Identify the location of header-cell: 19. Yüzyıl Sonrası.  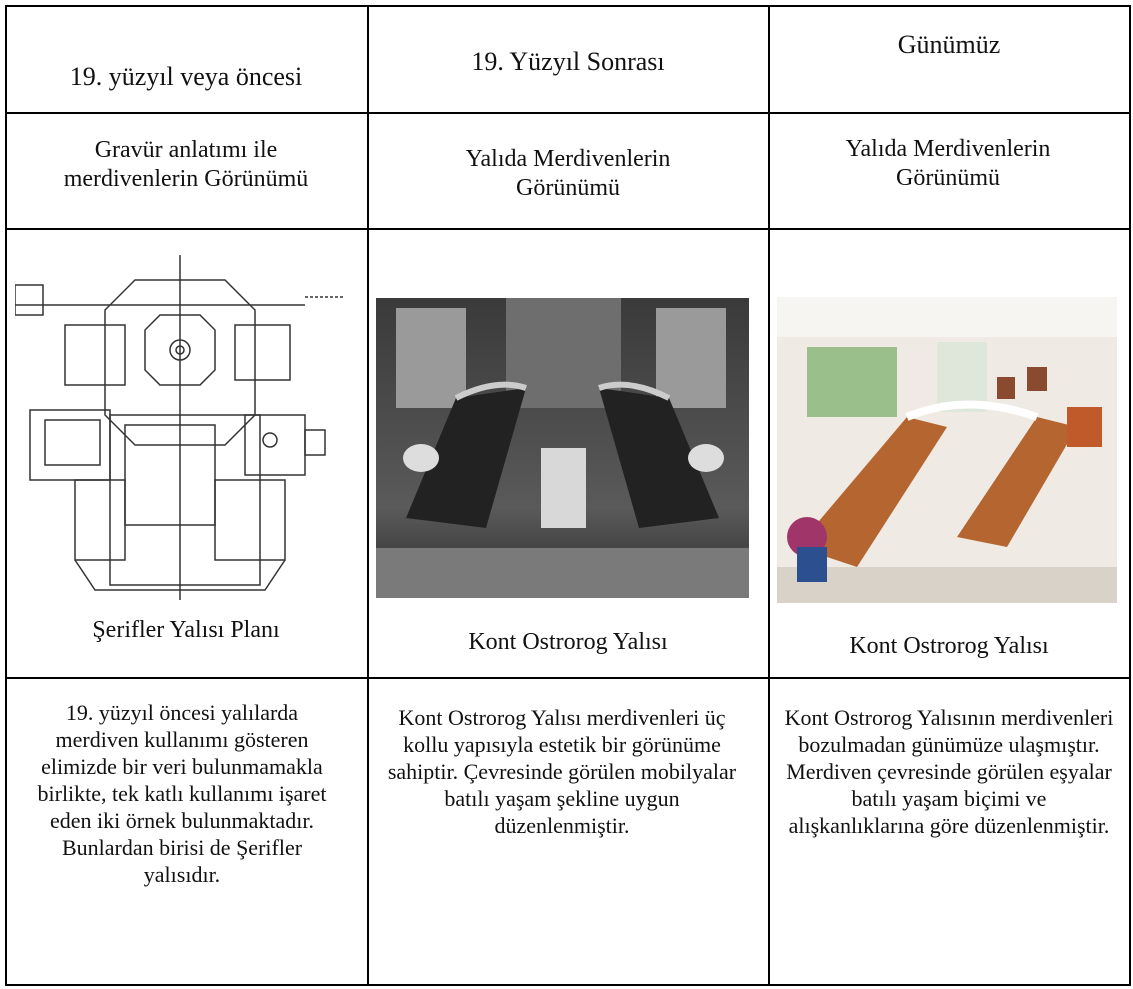
(568, 61).